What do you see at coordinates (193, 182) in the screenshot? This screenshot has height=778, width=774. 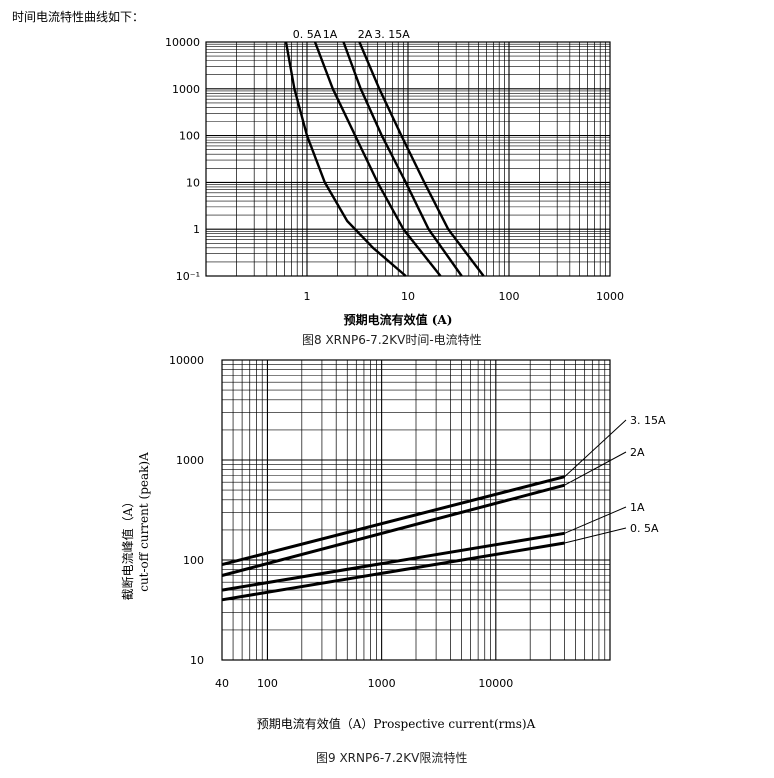 I see `chart1-y-tick-label: 10` at bounding box center [193, 182].